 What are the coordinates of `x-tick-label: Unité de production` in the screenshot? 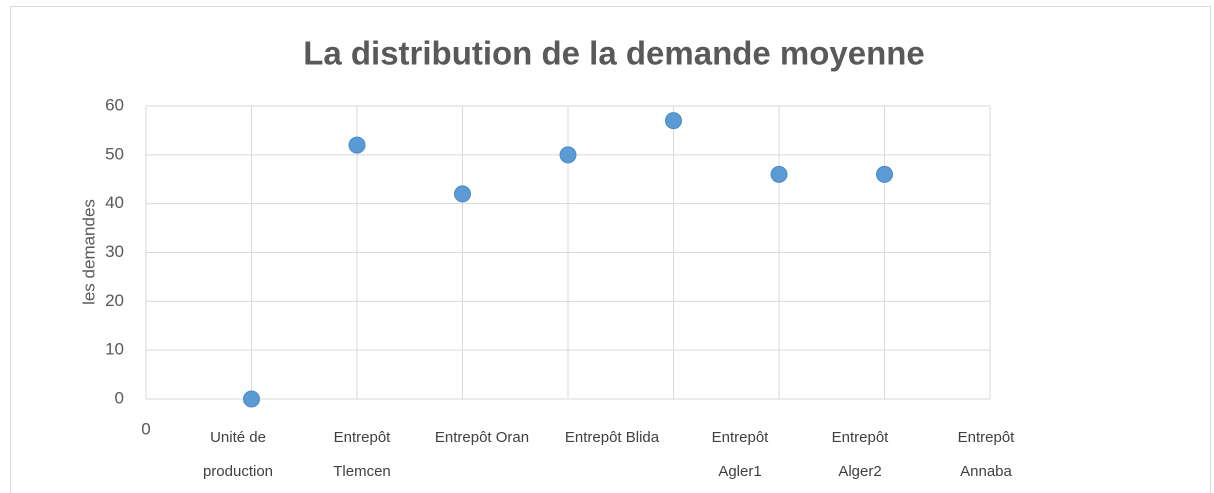 It's located at (238, 454).